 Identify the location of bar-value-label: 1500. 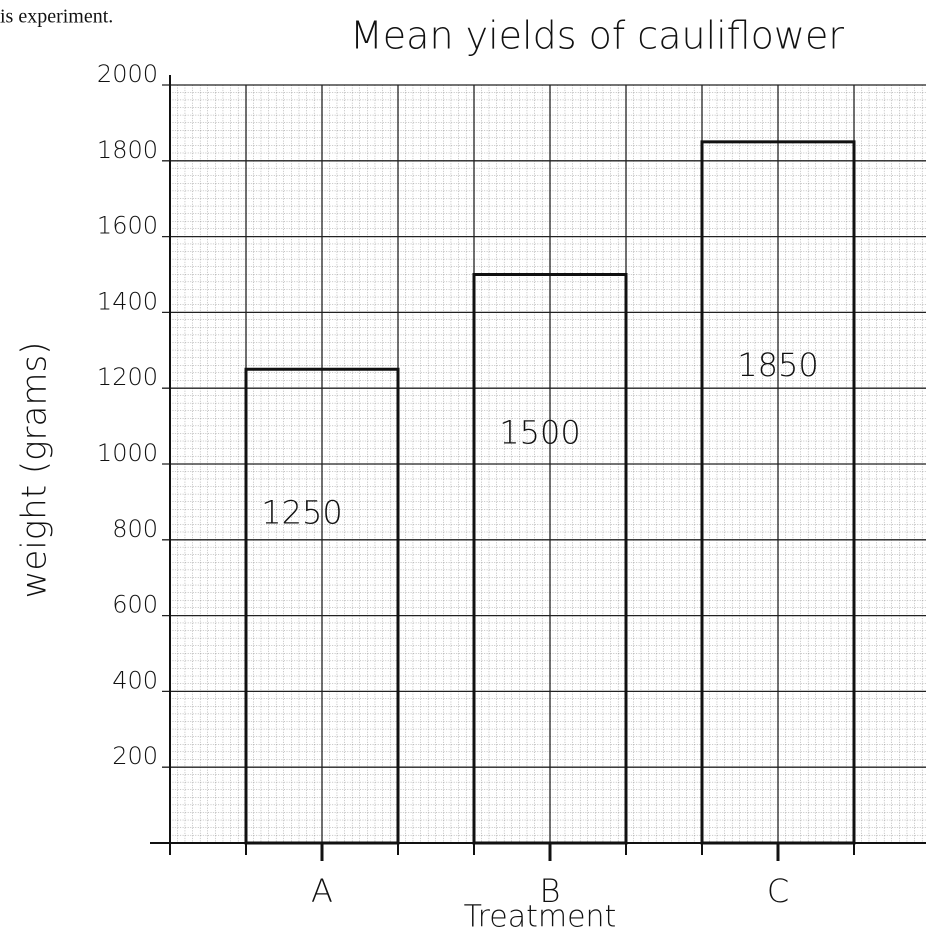
(539, 433).